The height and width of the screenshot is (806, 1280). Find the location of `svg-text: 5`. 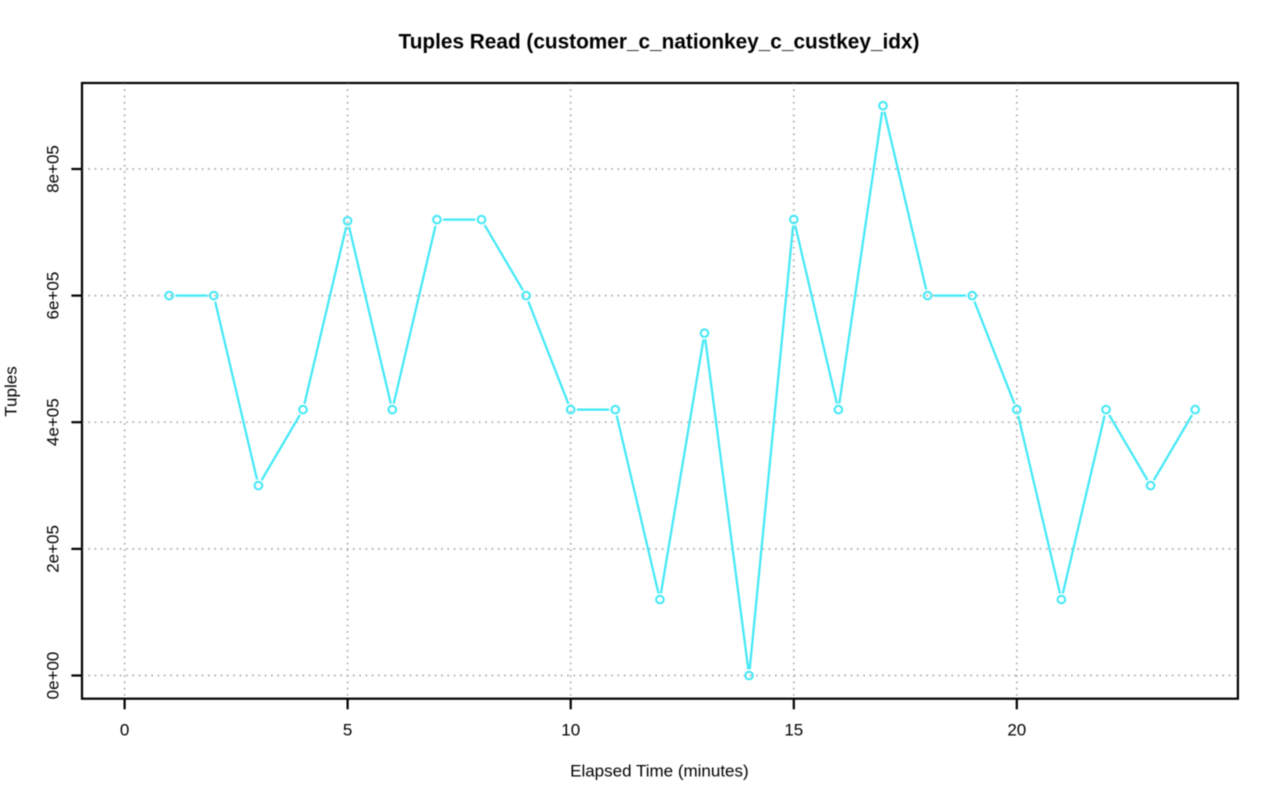

svg-text: 5 is located at coordinates (347, 729).